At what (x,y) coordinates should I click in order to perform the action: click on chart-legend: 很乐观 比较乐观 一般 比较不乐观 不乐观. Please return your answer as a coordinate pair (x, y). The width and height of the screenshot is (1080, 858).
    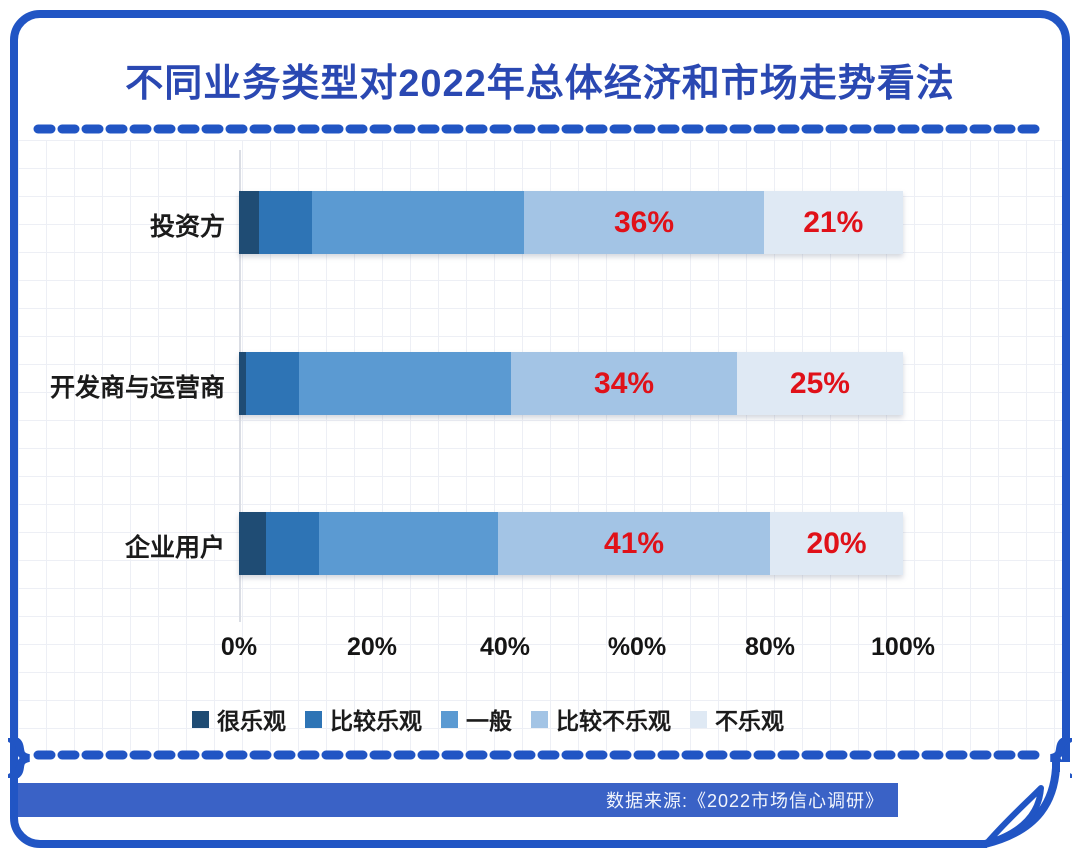
    Looking at the image, I should click on (488, 719).